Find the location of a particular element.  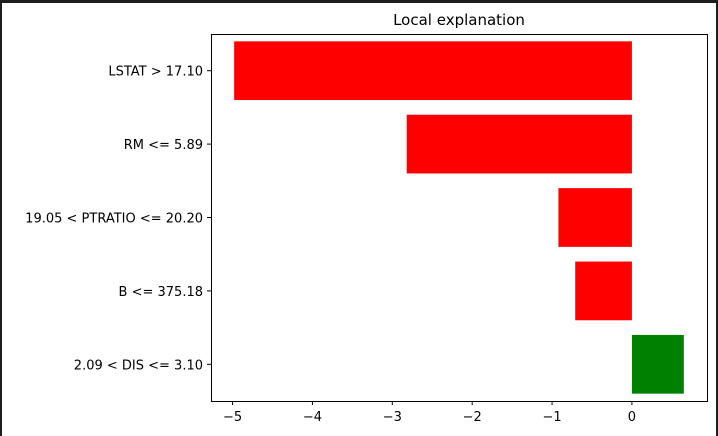

x-axis-ticks: −5 −4 −3 −2 −1 0 is located at coordinates (429, 413).